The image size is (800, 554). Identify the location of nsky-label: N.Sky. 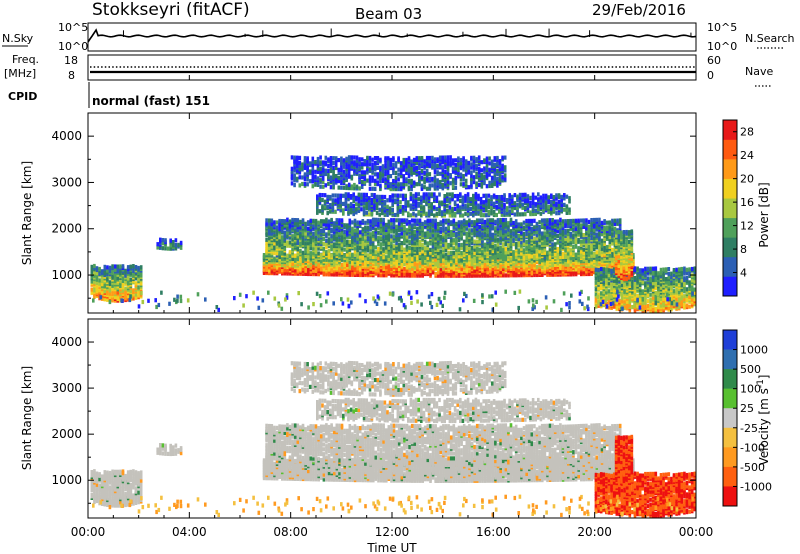
(18, 38).